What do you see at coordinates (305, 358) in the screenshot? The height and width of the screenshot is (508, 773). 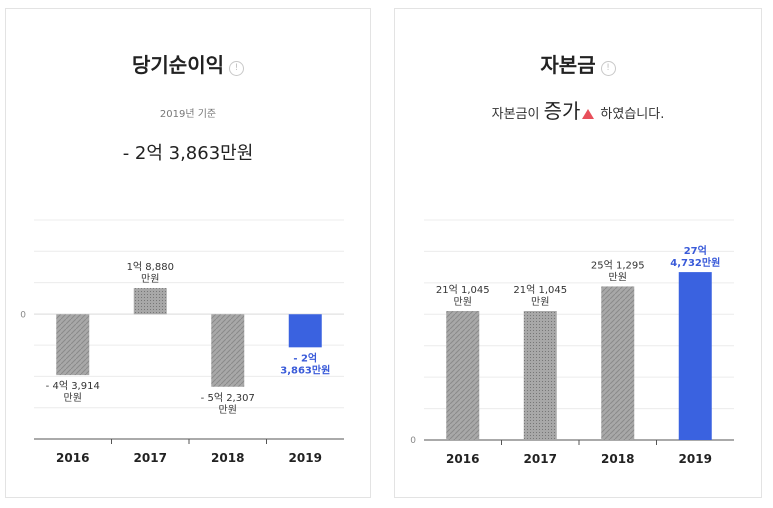 I see `data-label: - 2억` at bounding box center [305, 358].